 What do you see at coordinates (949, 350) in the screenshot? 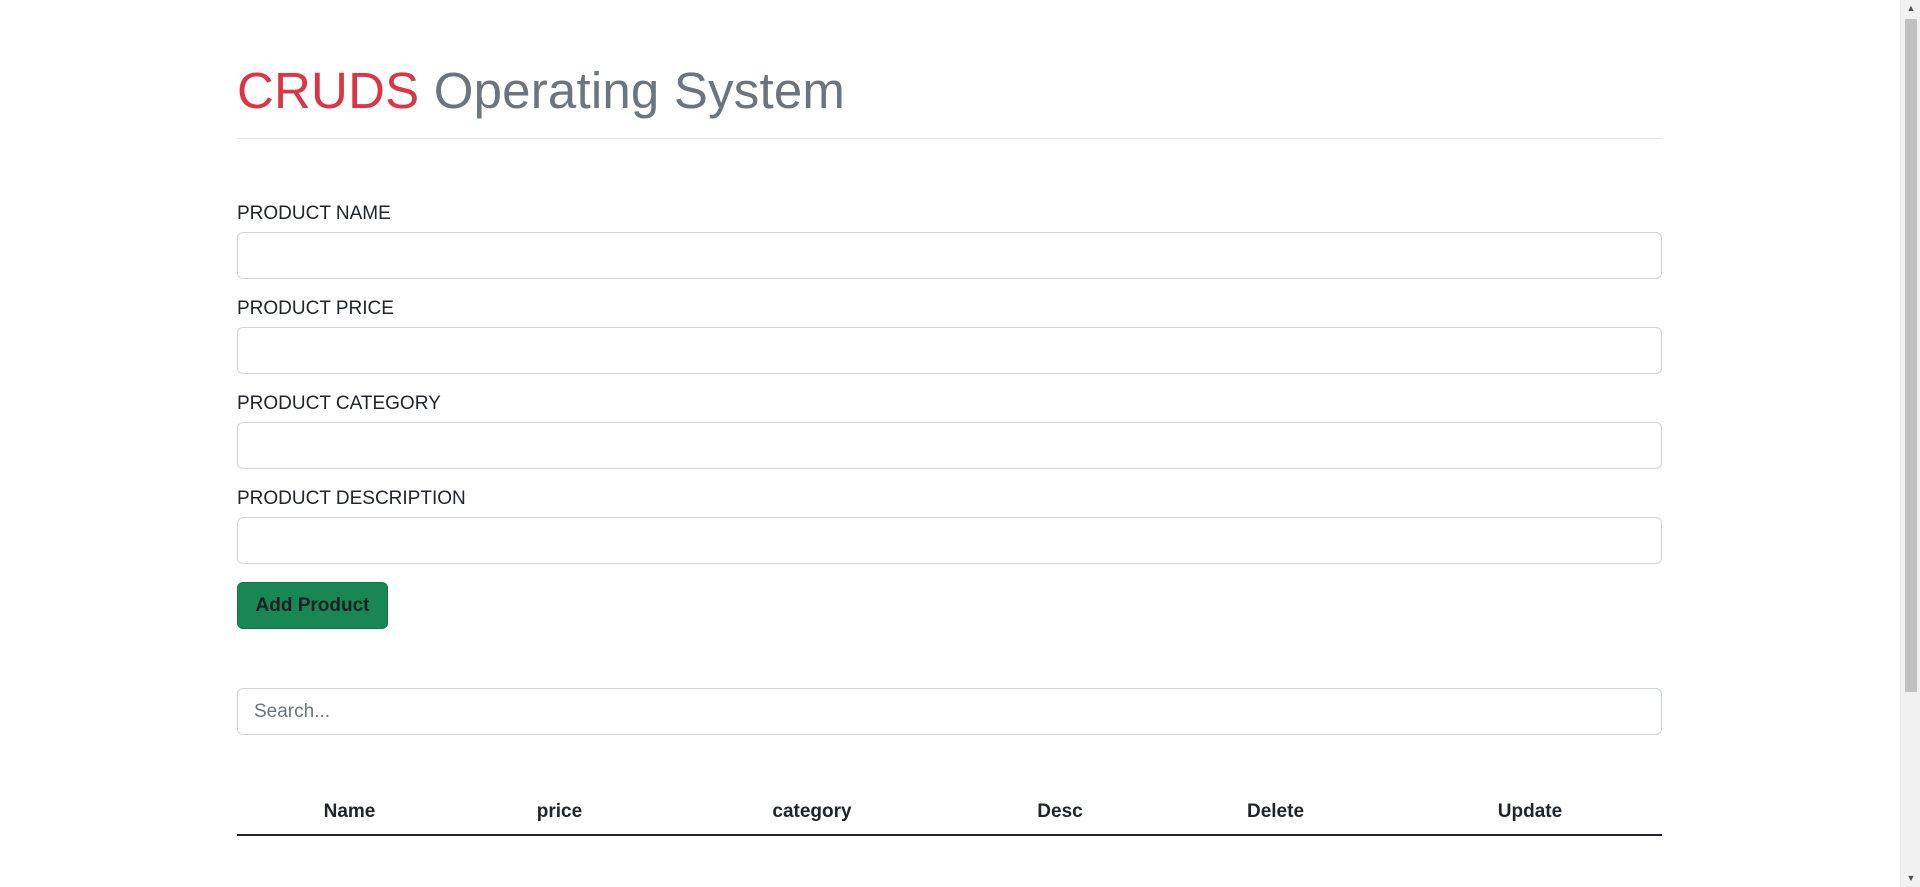
I see `product-price-input` at bounding box center [949, 350].